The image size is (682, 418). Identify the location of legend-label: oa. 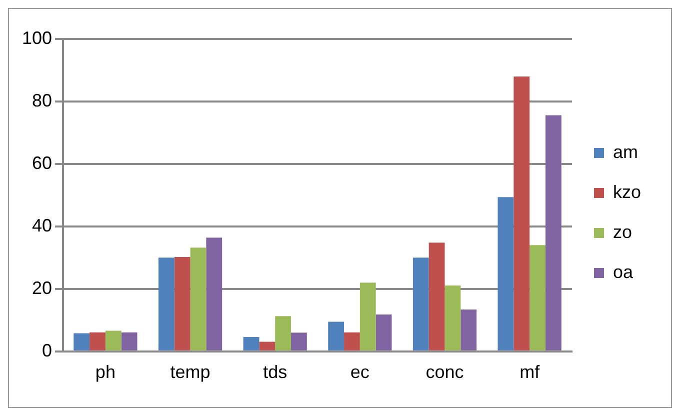
(623, 272).